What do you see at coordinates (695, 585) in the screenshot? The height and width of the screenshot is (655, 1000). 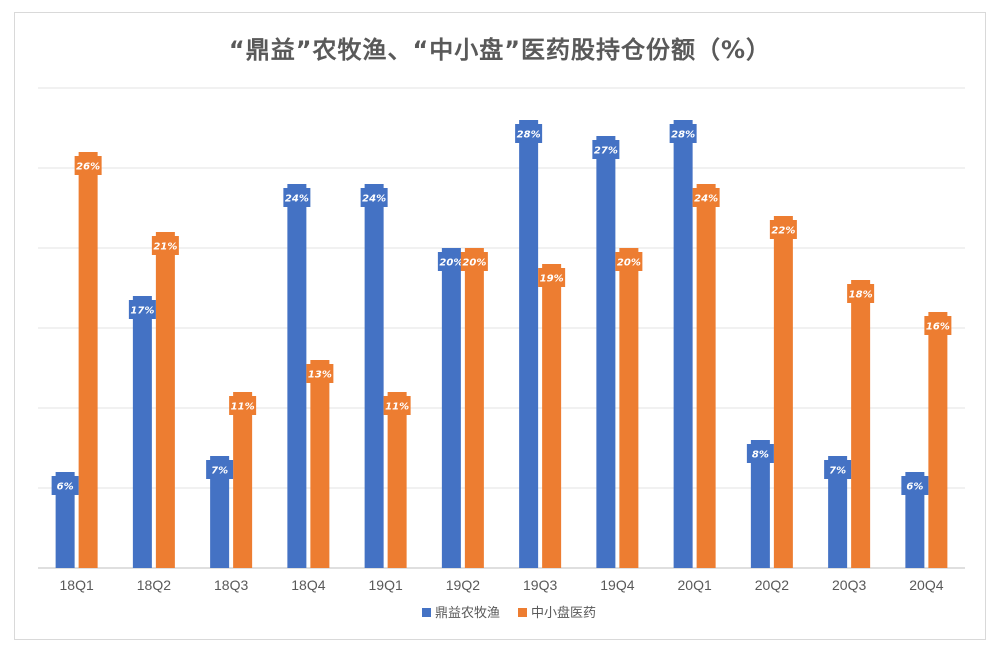 I see `x-tick-label: 20Q1` at bounding box center [695, 585].